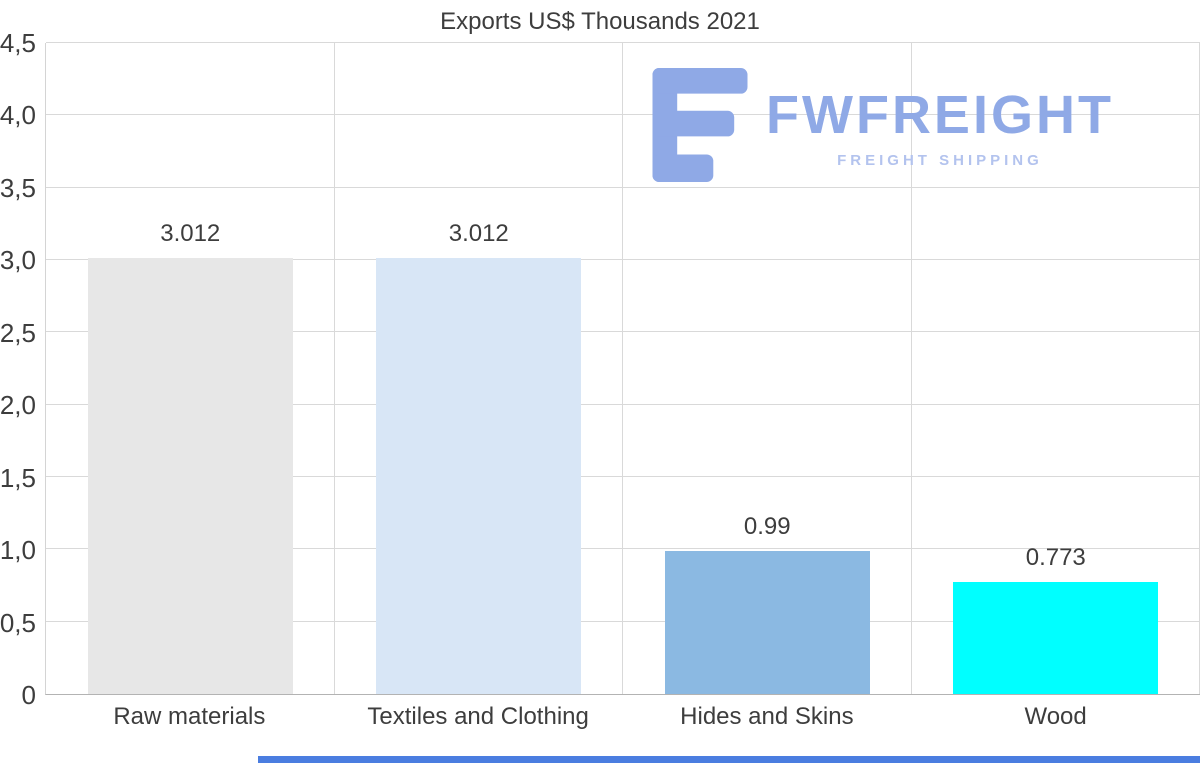  What do you see at coordinates (1055, 716) in the screenshot?
I see `x-category-label: Wood` at bounding box center [1055, 716].